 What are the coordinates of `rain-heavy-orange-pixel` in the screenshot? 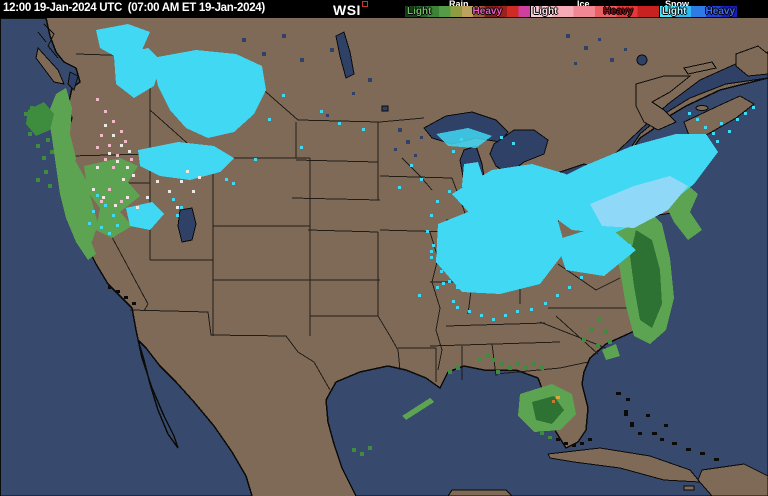 It's located at (553, 401).